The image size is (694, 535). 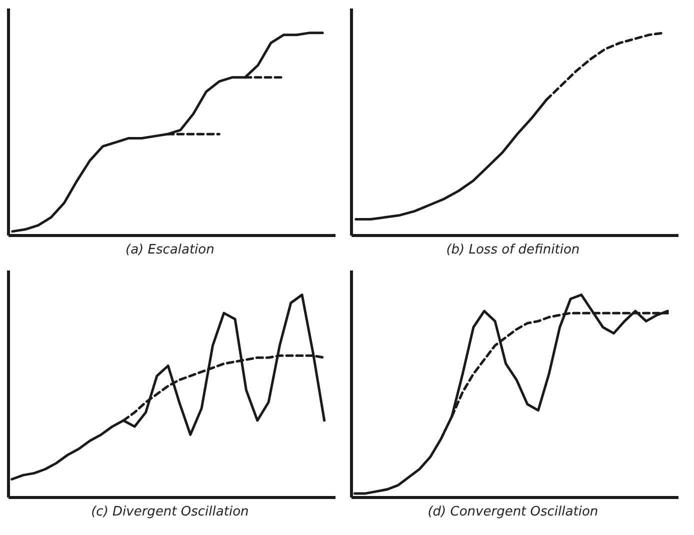 I want to click on text: (b) Loss of definition, so click(x=513, y=250).